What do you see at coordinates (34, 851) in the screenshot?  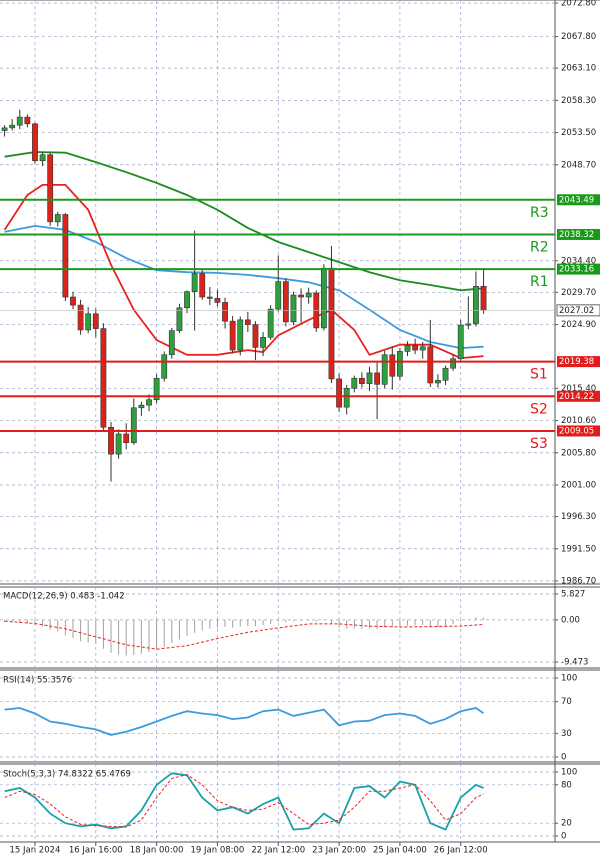 I see `x-tick-label: 15 Jan 2024` at bounding box center [34, 851].